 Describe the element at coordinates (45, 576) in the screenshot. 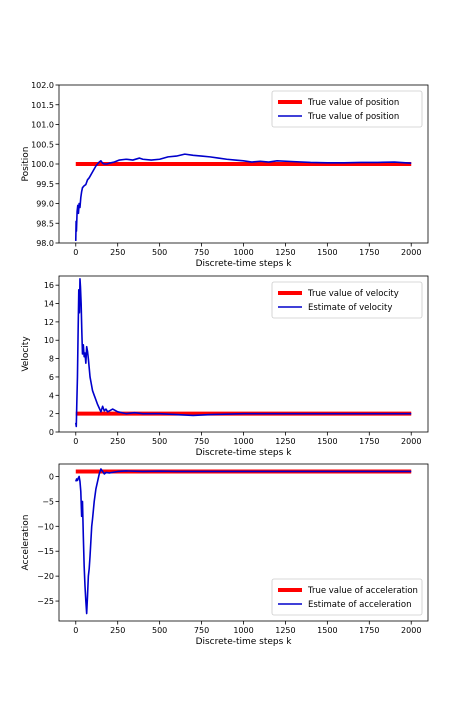

I see `y-tick-label: −20` at that location.